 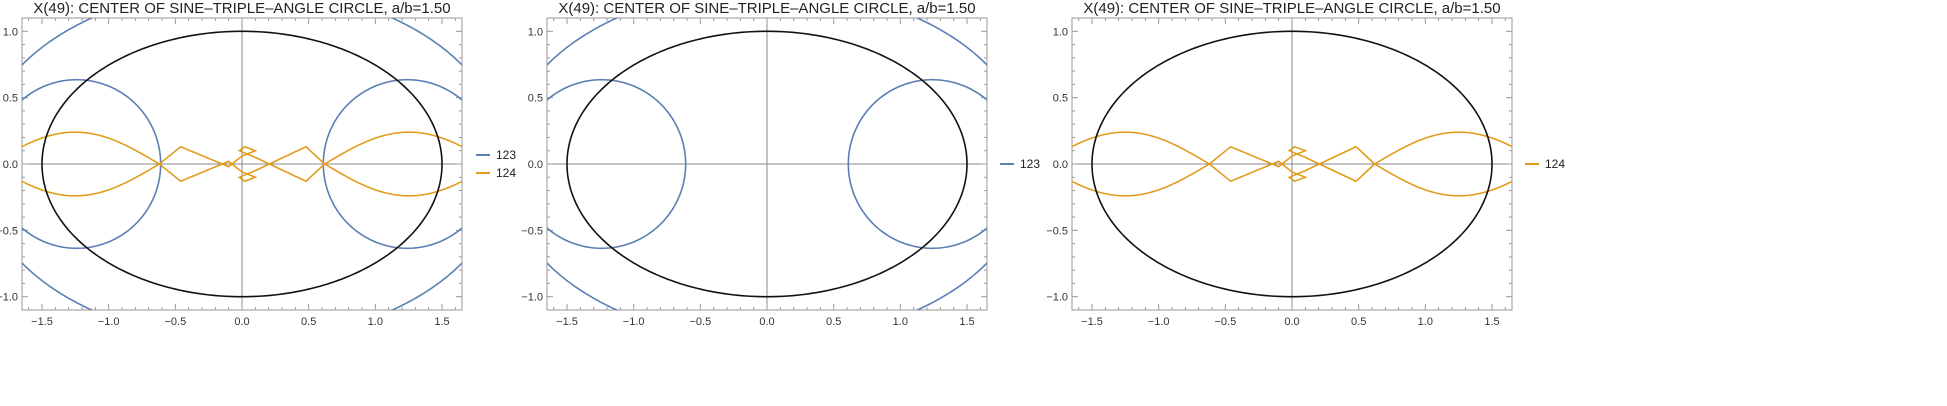 I want to click on plot-area, so click(x=1292, y=164).